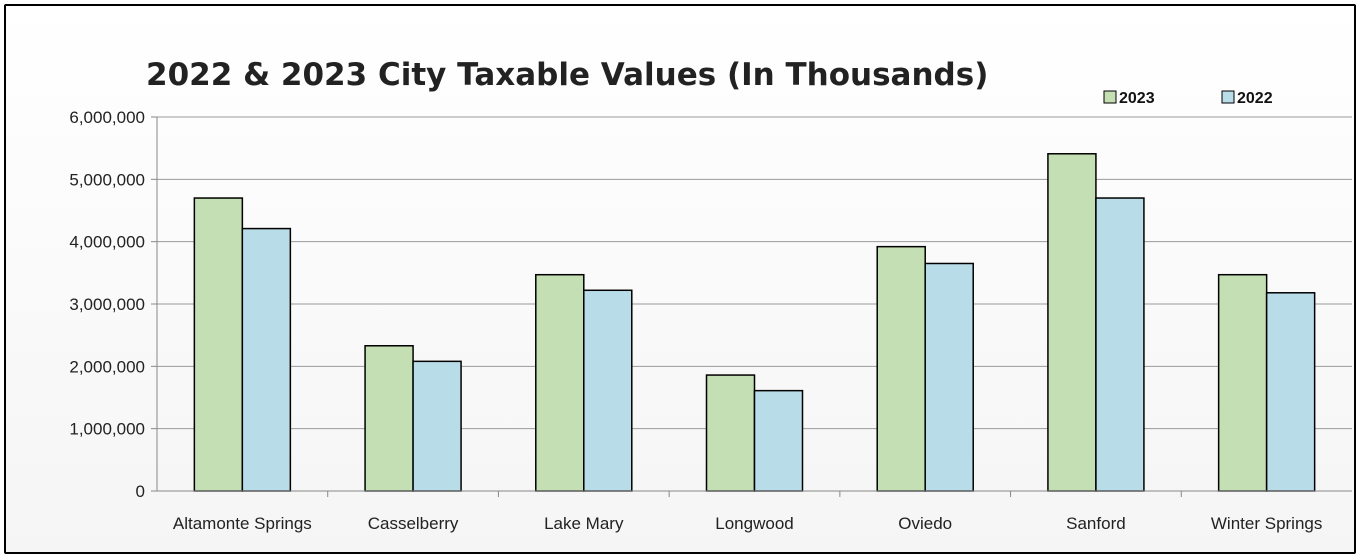 This screenshot has width=1360, height=558. Describe the element at coordinates (107, 304) in the screenshot. I see `y-tick-label: 3,000,000` at that location.